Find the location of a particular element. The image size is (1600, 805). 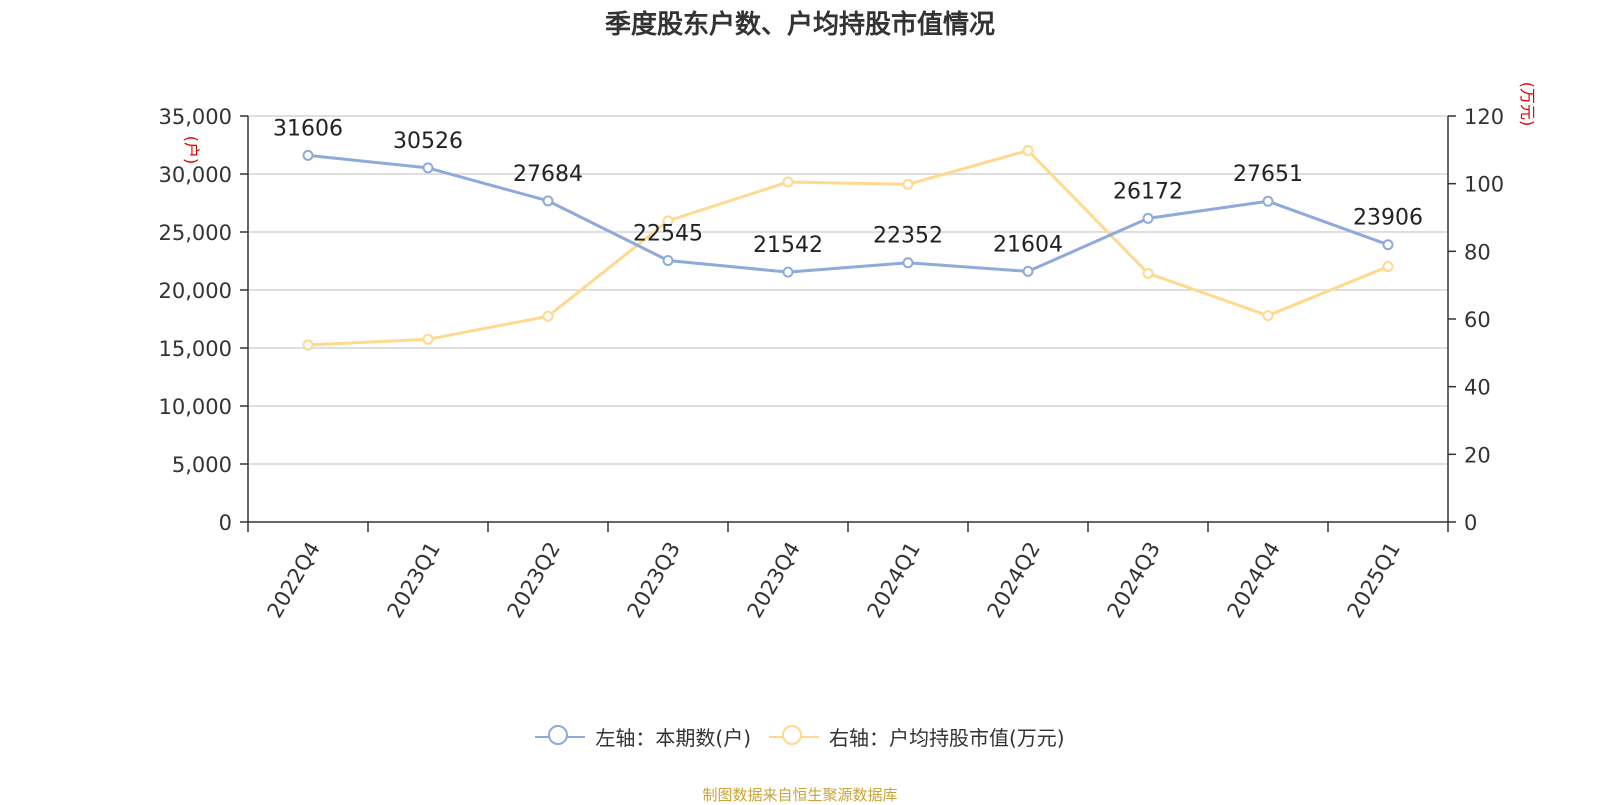

data-label: 21542 is located at coordinates (788, 245).